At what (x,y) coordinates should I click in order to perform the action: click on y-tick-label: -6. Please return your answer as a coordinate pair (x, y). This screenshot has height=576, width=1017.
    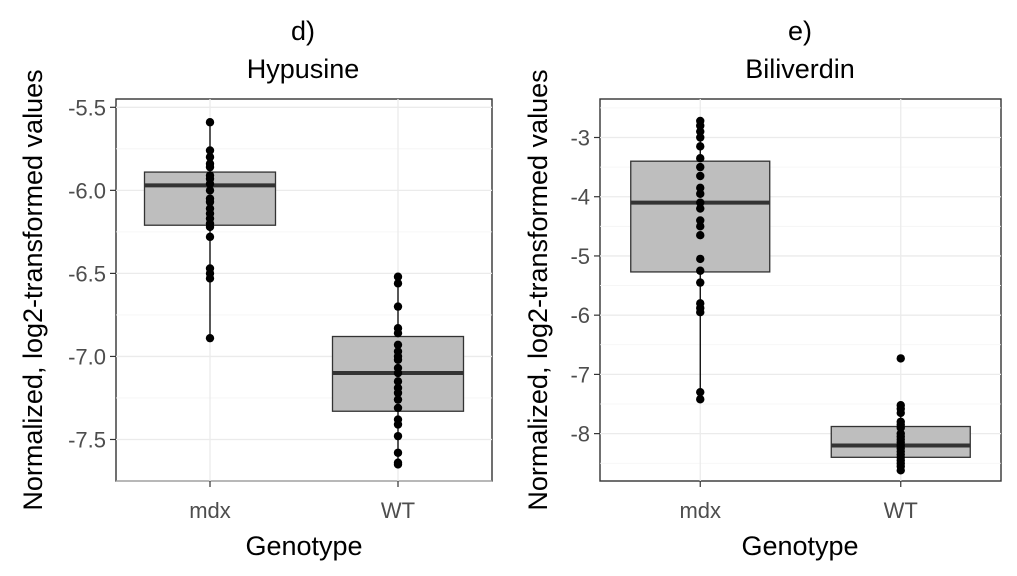
    Looking at the image, I should click on (580, 315).